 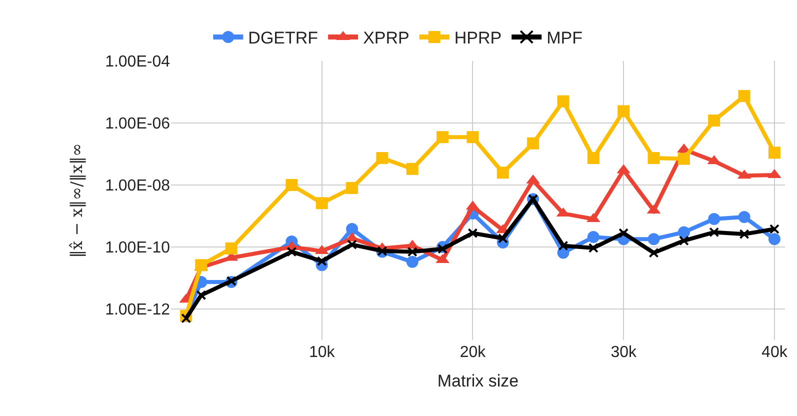 I want to click on y-tick-label: 1.00E-06, so click(x=137, y=124).